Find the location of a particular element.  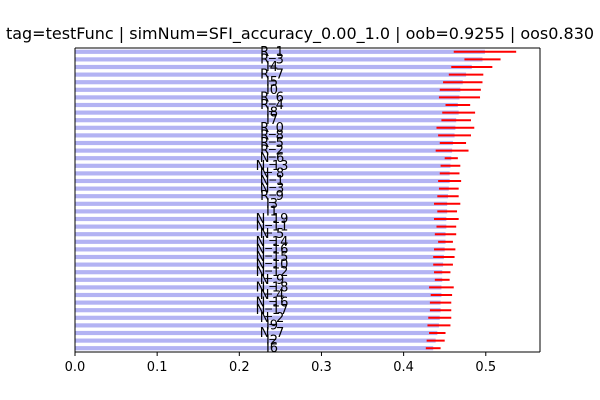

category-label: R_8 is located at coordinates (272, 135).